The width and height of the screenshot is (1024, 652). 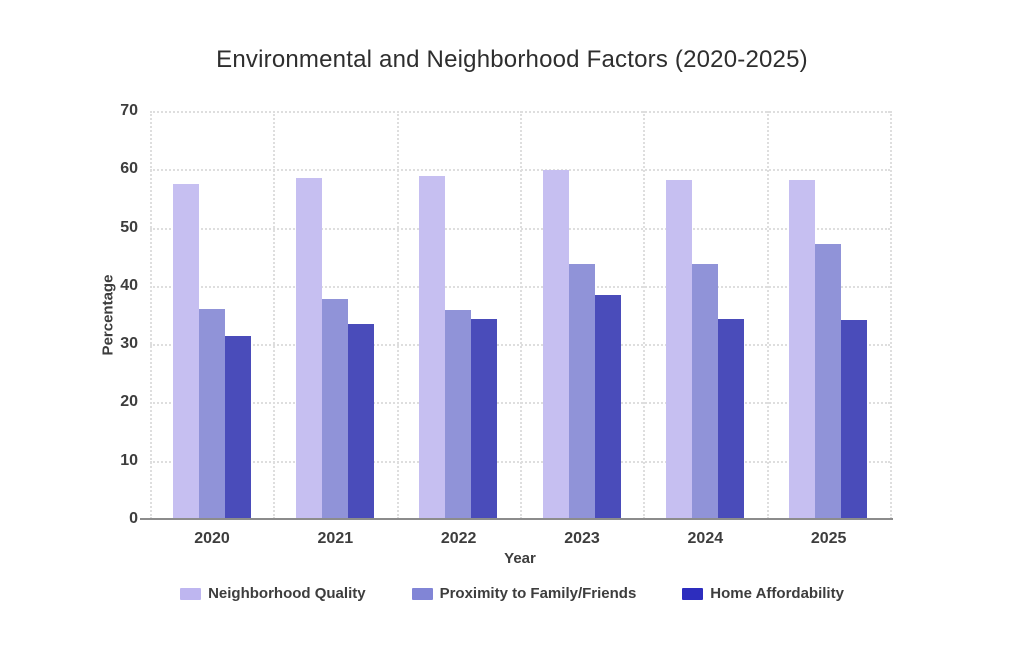 I want to click on bar-2021-home-affordability, so click(x=361, y=421).